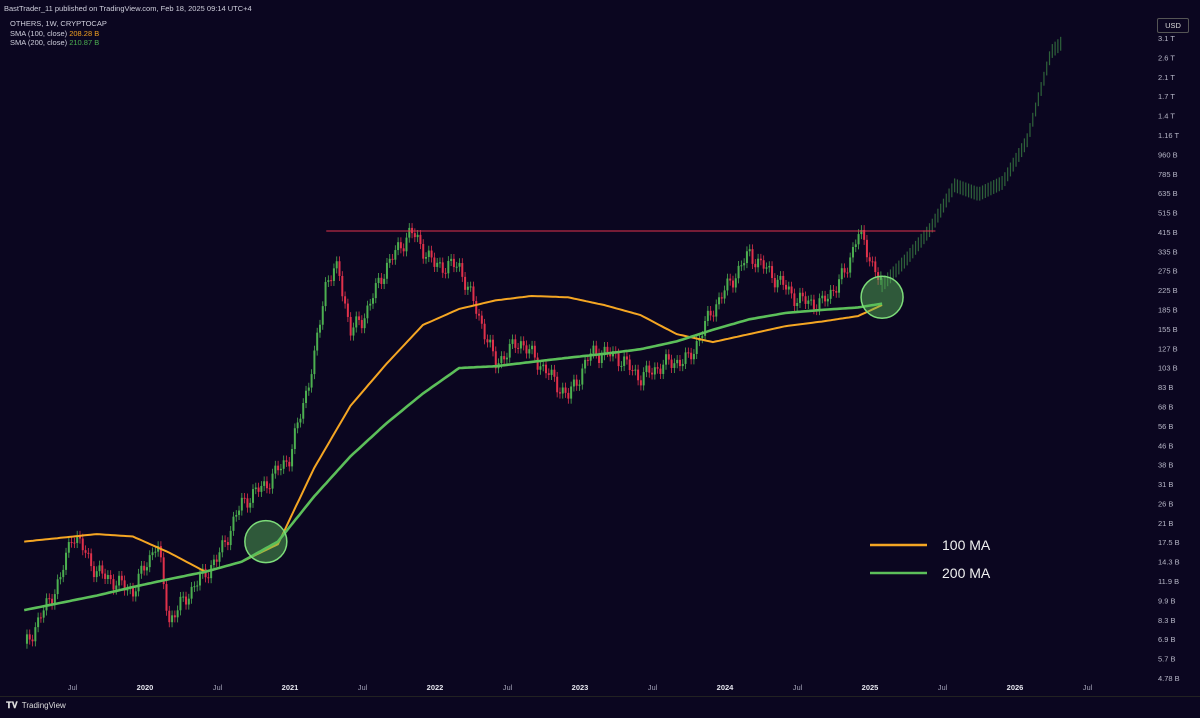  What do you see at coordinates (84, 43) in the screenshot?
I see `sma200-value: 210.87 B` at bounding box center [84, 43].